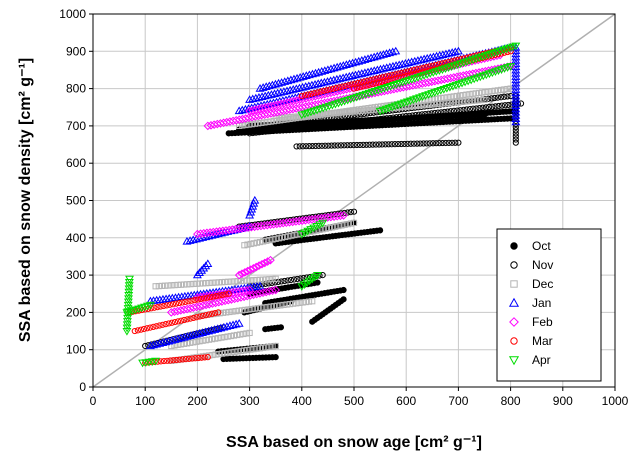 This screenshot has width=641, height=452. What do you see at coordinates (542, 341) in the screenshot?
I see `legend-label-mar: Mar` at bounding box center [542, 341].